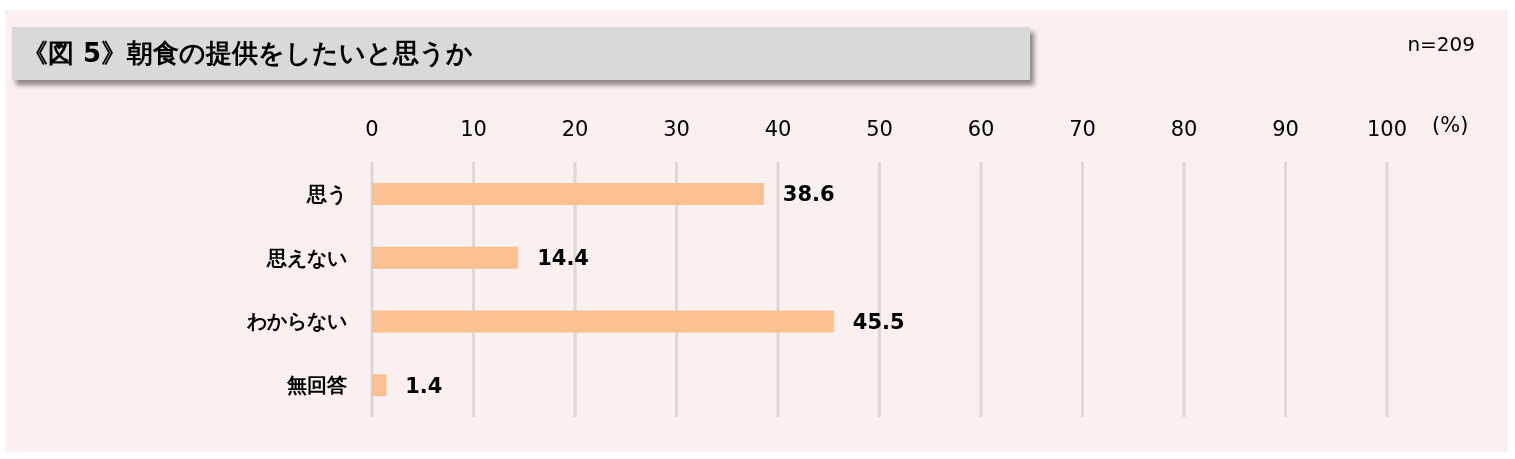  What do you see at coordinates (306, 257) in the screenshot?
I see `y-tick-label: 思えない` at bounding box center [306, 257].